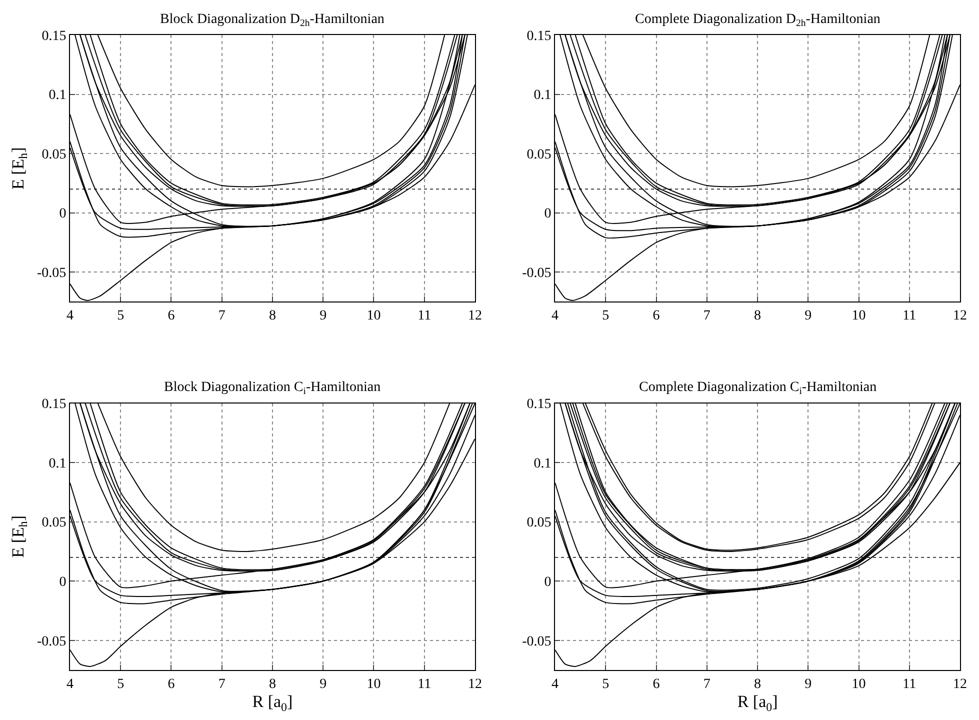 The height and width of the screenshot is (720, 979). Describe the element at coordinates (272, 388) in the screenshot. I see `chart-title: Block Diagonalization C$_{i}$-Hamiltonian` at that location.